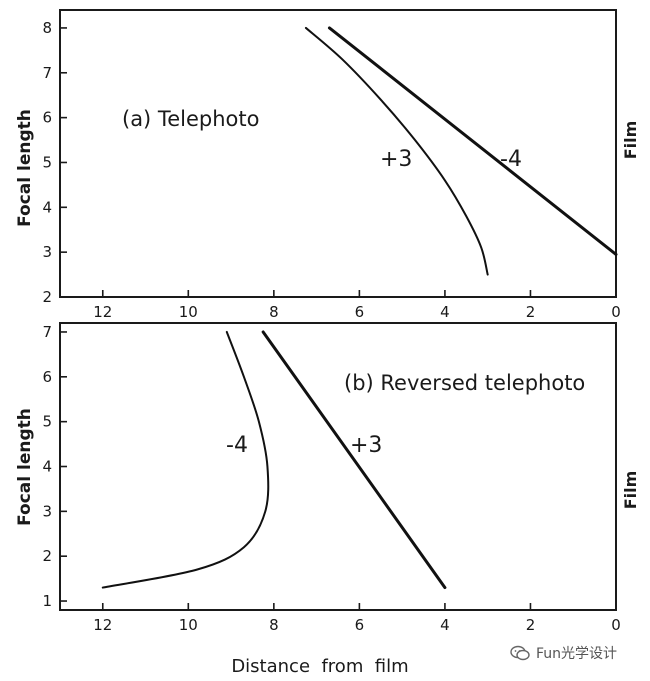  What do you see at coordinates (237, 445) in the screenshot?
I see `series-label-minus4-b: -4` at bounding box center [237, 445].